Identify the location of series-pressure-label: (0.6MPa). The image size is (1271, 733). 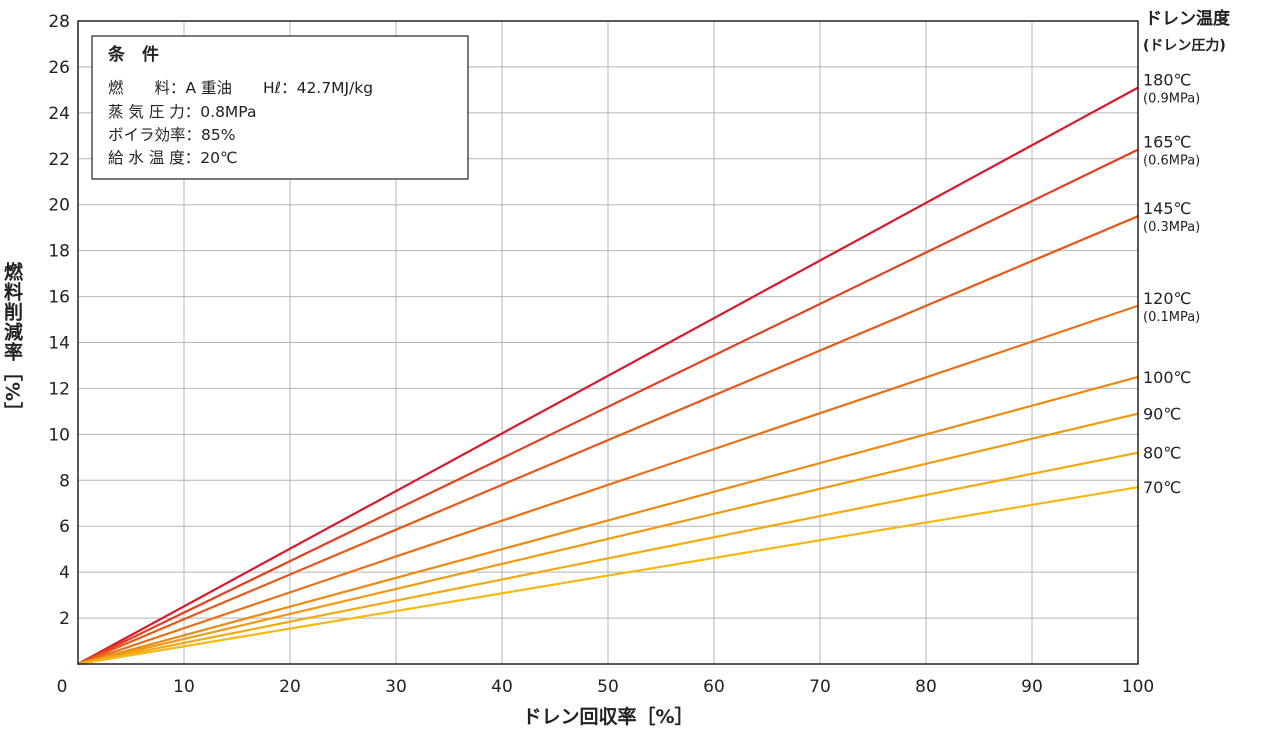
(1171, 161).